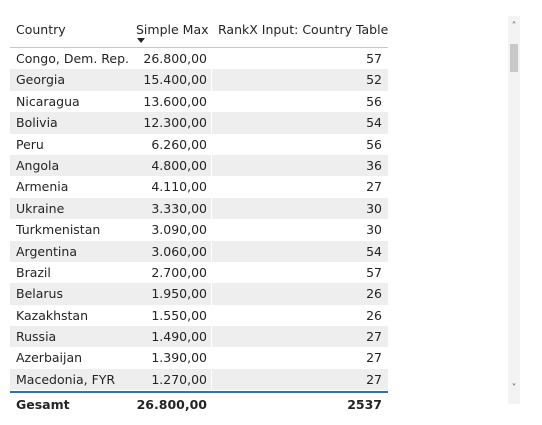  What do you see at coordinates (58, 230) in the screenshot?
I see `cell-country: Turkmenistan` at bounding box center [58, 230].